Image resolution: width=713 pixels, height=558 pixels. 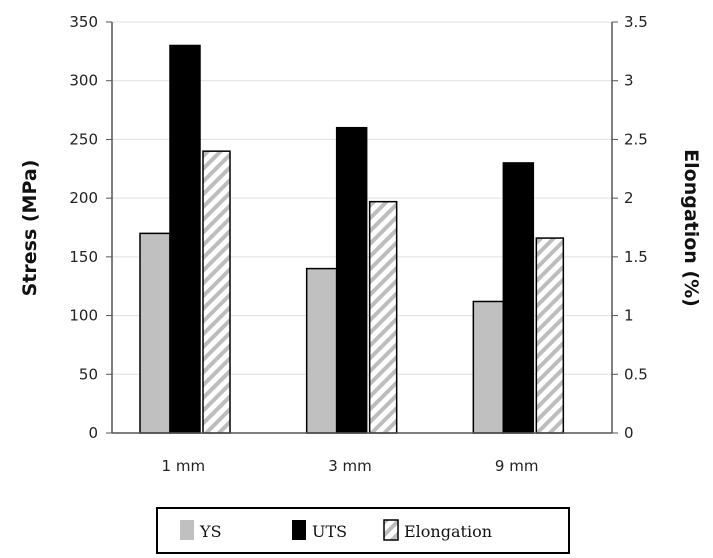 I want to click on y2-tick-label: 0, so click(x=629, y=433).